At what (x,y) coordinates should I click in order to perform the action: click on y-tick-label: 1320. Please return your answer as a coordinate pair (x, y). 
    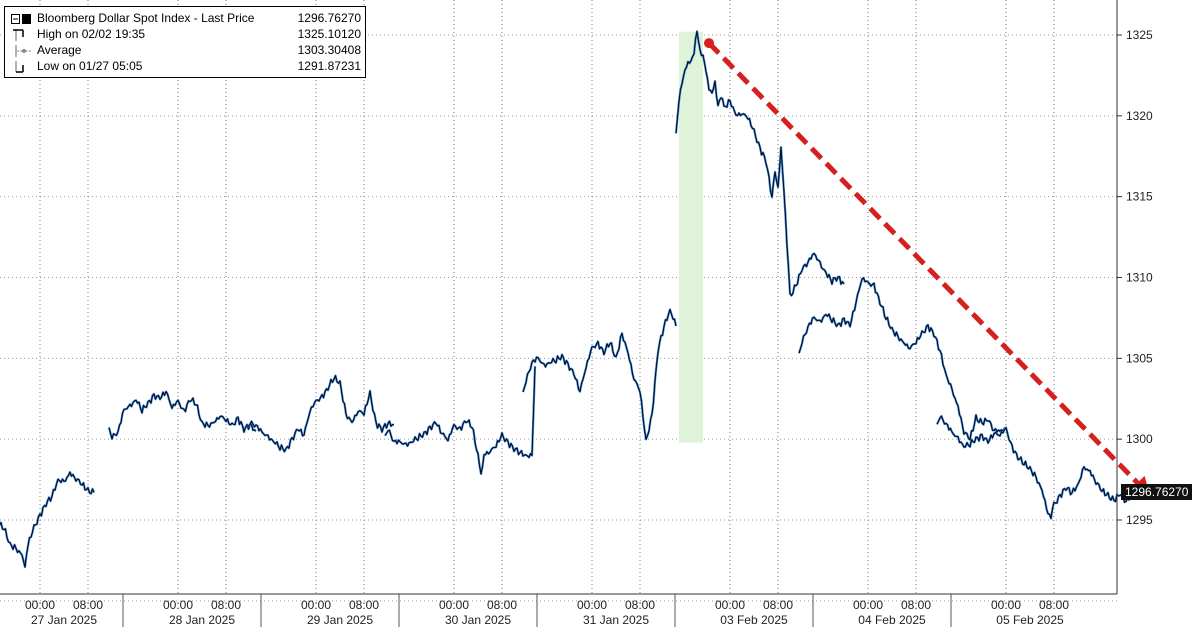
    Looking at the image, I should click on (1139, 116).